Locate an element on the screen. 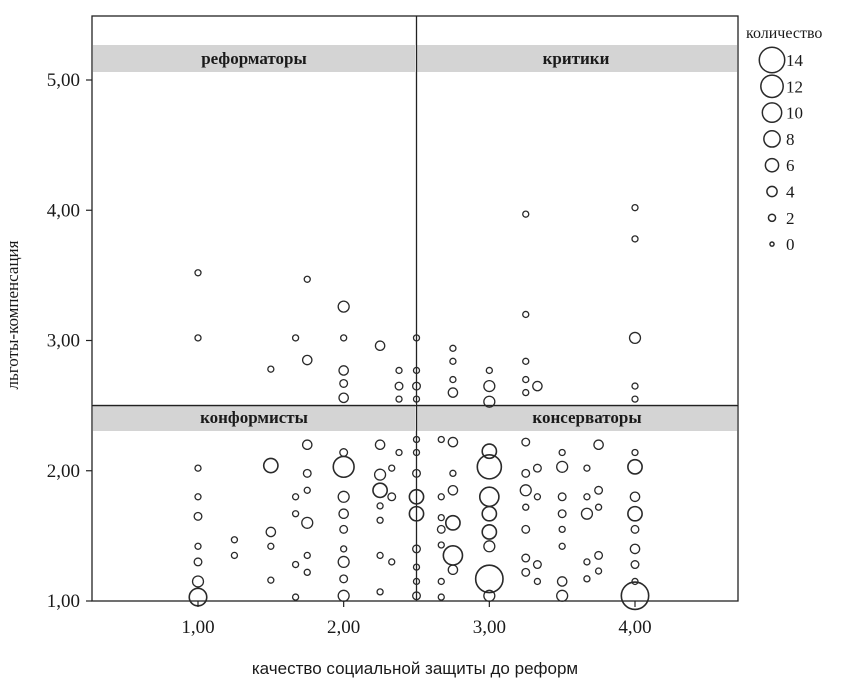 The image size is (862, 684). legend-label: 12 is located at coordinates (794, 86).